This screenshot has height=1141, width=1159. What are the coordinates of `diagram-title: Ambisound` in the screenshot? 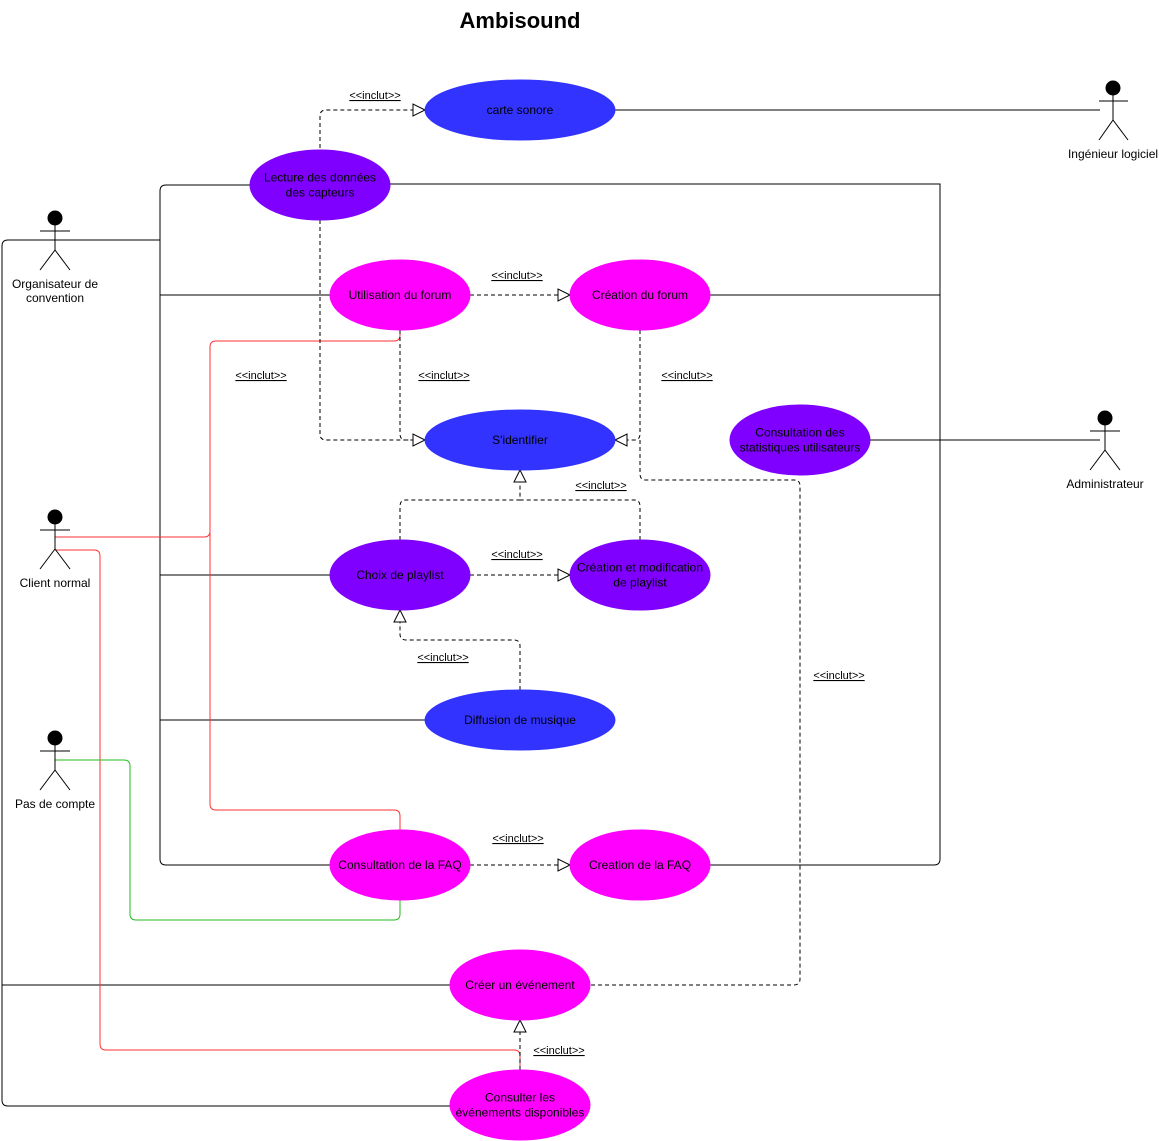 It's located at (520, 20).